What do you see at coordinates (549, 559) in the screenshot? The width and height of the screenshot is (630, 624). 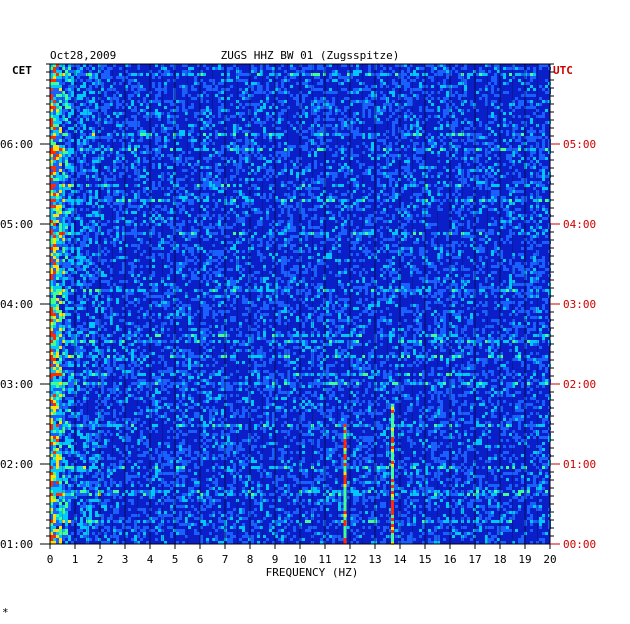 I see `x-tick-label: 20` at bounding box center [549, 559].